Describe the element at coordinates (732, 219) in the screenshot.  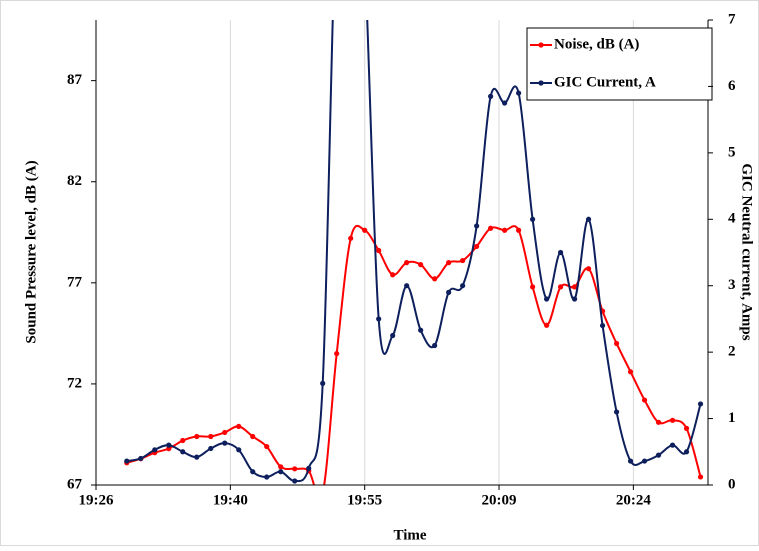
I see `y2-tick-label: 4` at that location.